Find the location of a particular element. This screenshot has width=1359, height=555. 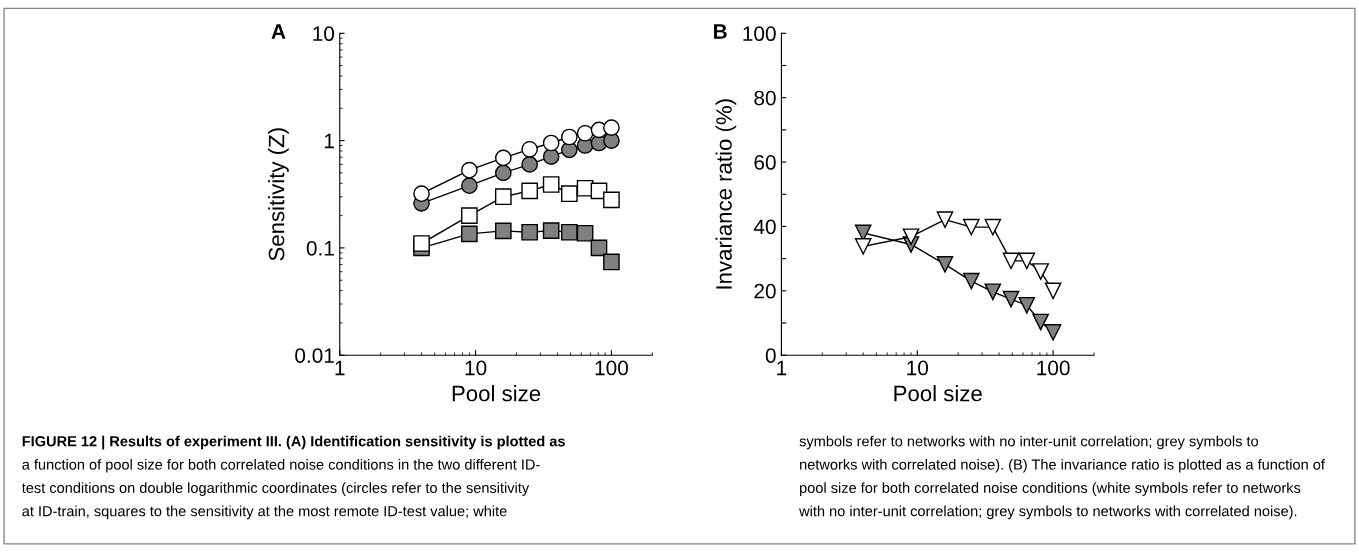

y-tick-label: 0 is located at coordinates (770, 355).